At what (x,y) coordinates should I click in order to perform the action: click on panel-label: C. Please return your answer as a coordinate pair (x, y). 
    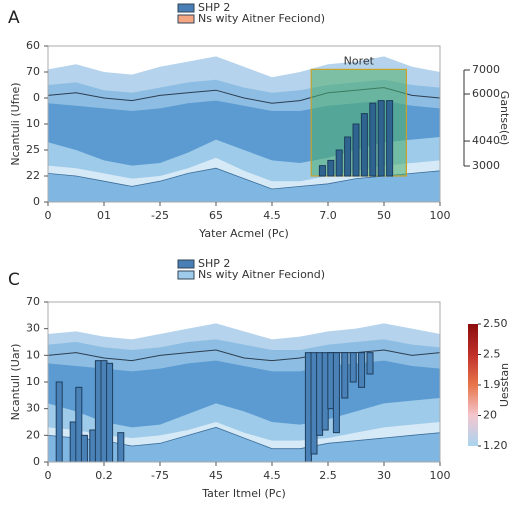
    Looking at the image, I should click on (14, 280).